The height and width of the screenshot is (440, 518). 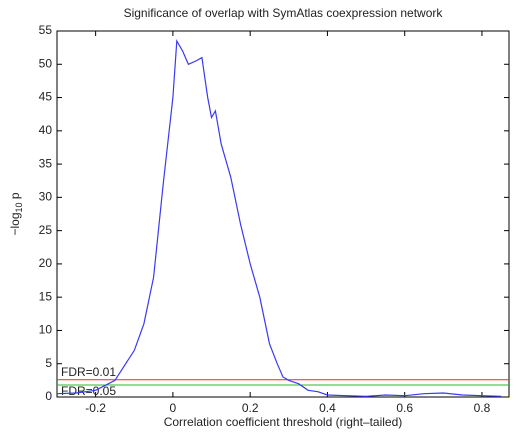 I want to click on x-tick-label: 0.2, so click(x=250, y=408).